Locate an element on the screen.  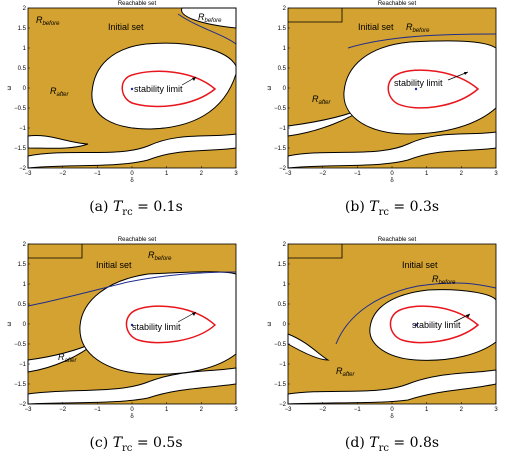
plot-title: Reachable set is located at coordinates (137, 240).